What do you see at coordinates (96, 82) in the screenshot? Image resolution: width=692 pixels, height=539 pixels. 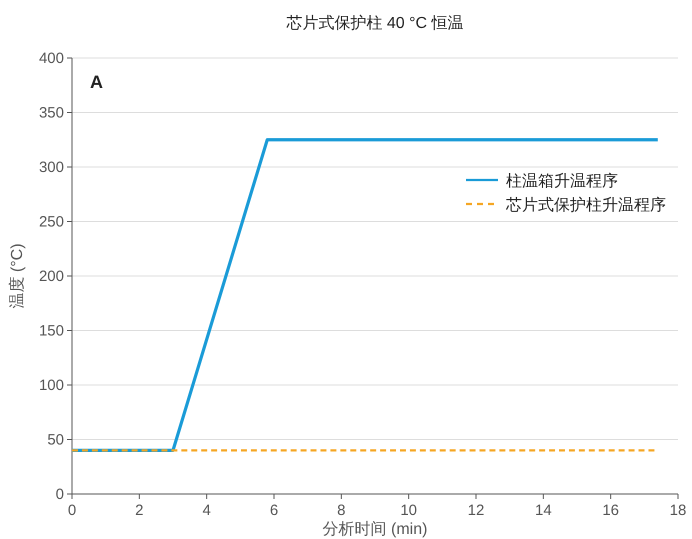 I see `annotation: A` at bounding box center [96, 82].